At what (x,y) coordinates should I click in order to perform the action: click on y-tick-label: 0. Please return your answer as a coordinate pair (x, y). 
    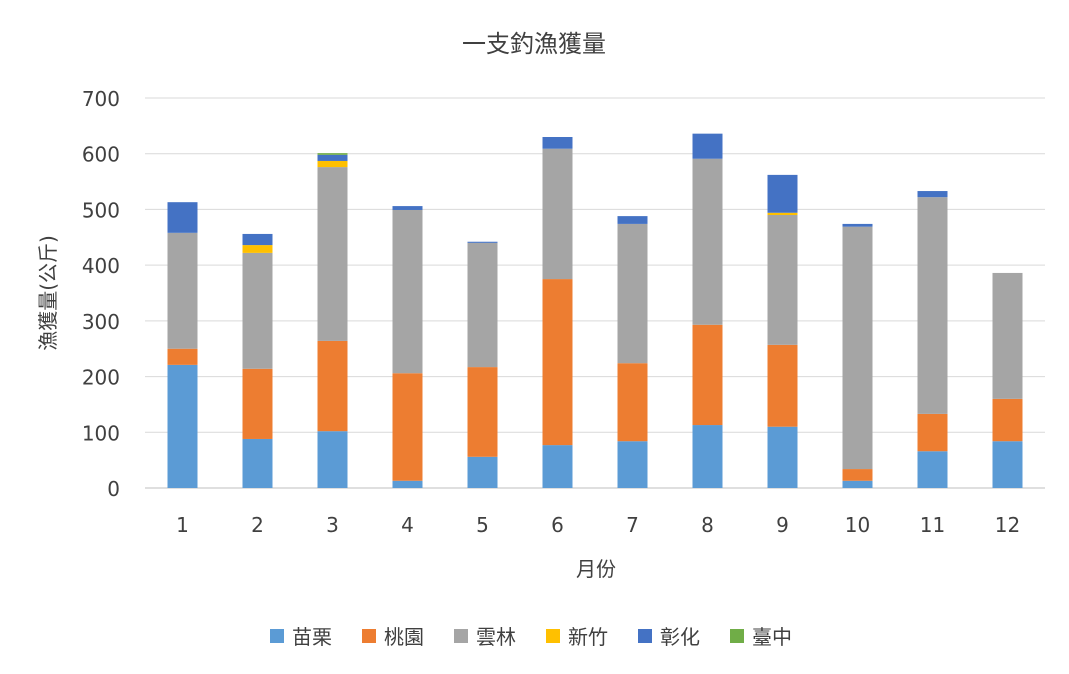
    Looking at the image, I should click on (113, 489).